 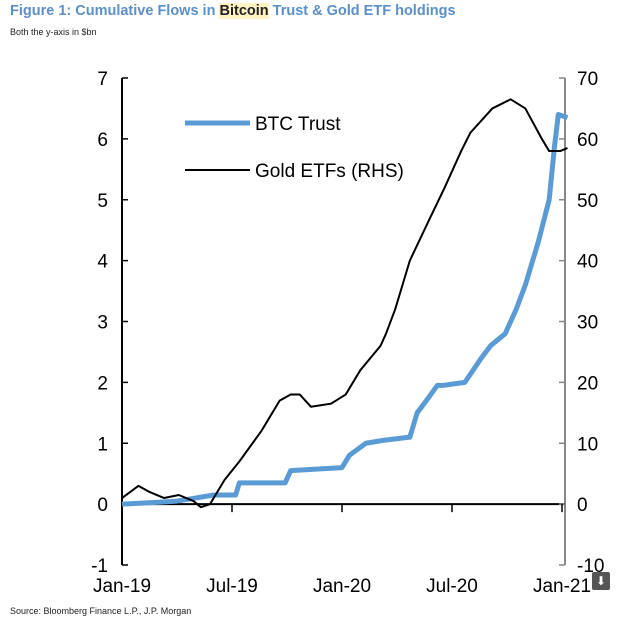 I want to click on right-tick-label: 20, so click(x=587, y=383).